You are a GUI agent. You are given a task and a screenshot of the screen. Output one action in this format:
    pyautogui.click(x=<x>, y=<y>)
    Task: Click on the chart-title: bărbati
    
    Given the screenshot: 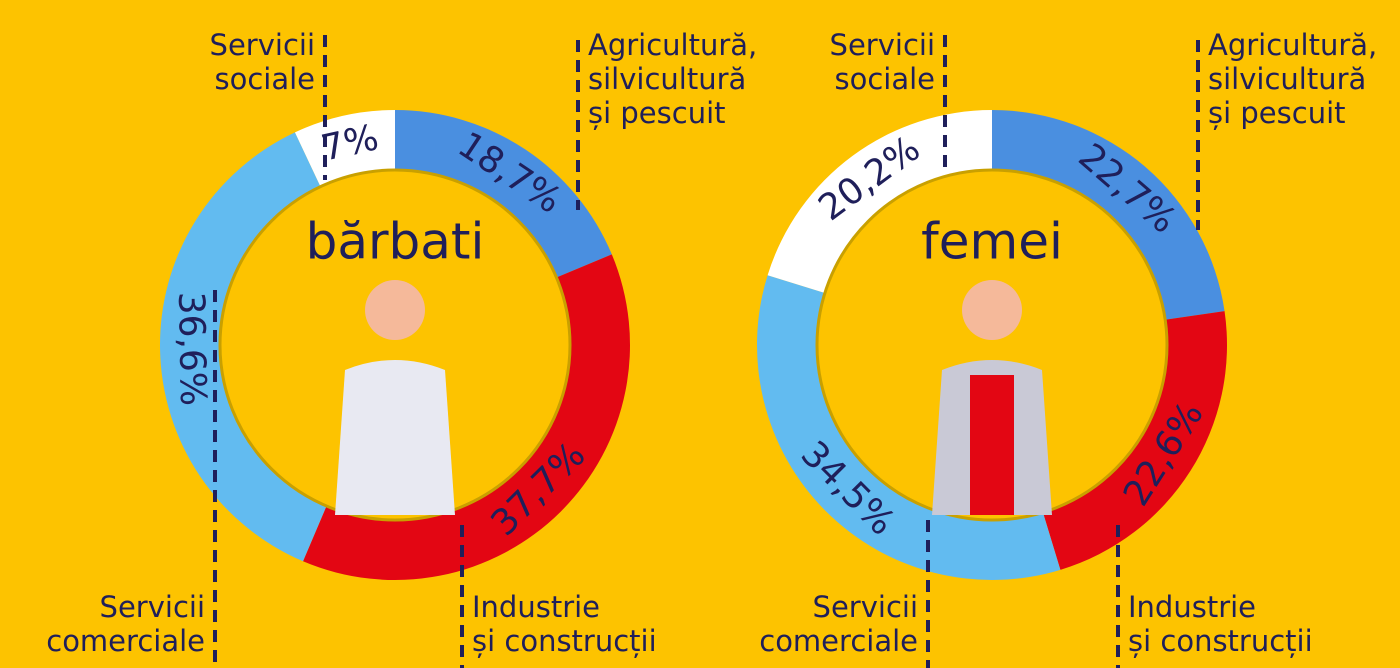 What is the action you would take?
    pyautogui.click(x=395, y=242)
    